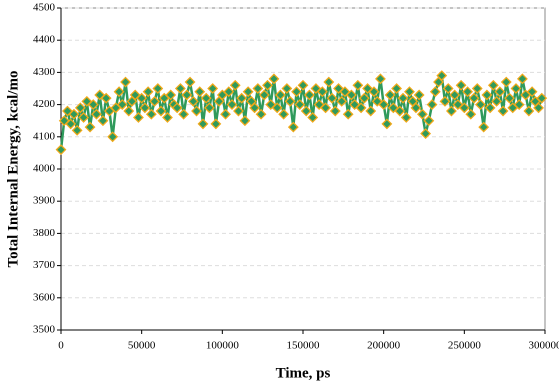 This screenshot has height=391, width=559. What do you see at coordinates (61, 346) in the screenshot?
I see `x-tick-label: 0` at bounding box center [61, 346].